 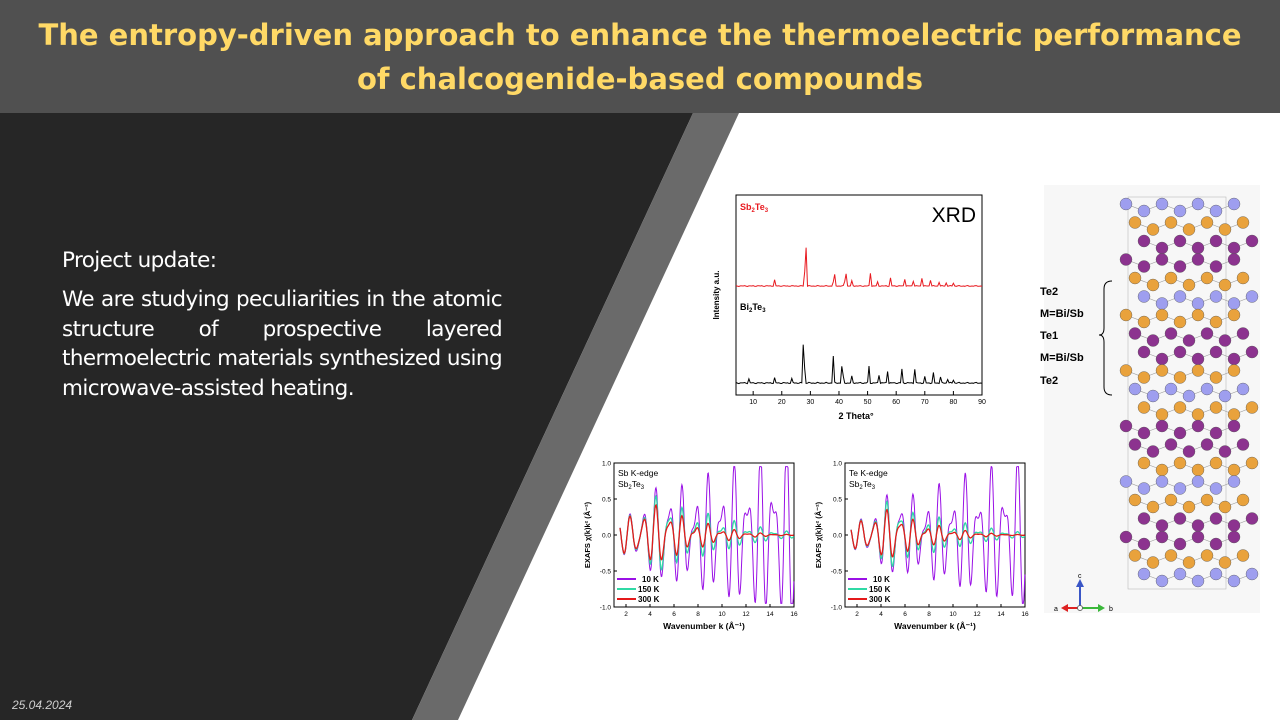 I want to click on axis-label-b: b, so click(x=1111, y=609).